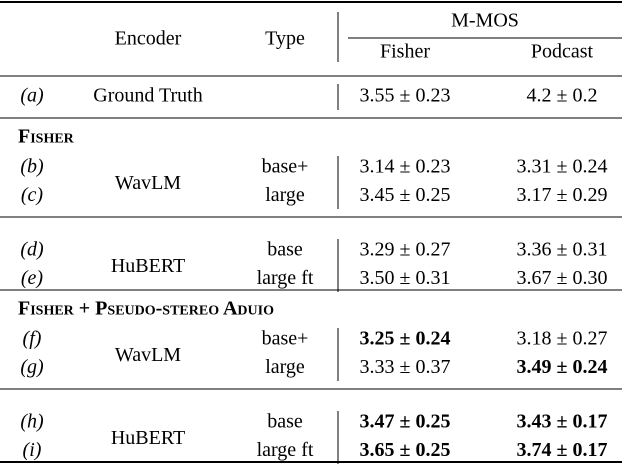  What do you see at coordinates (562, 52) in the screenshot?
I see `header-column: Podcast` at bounding box center [562, 52].